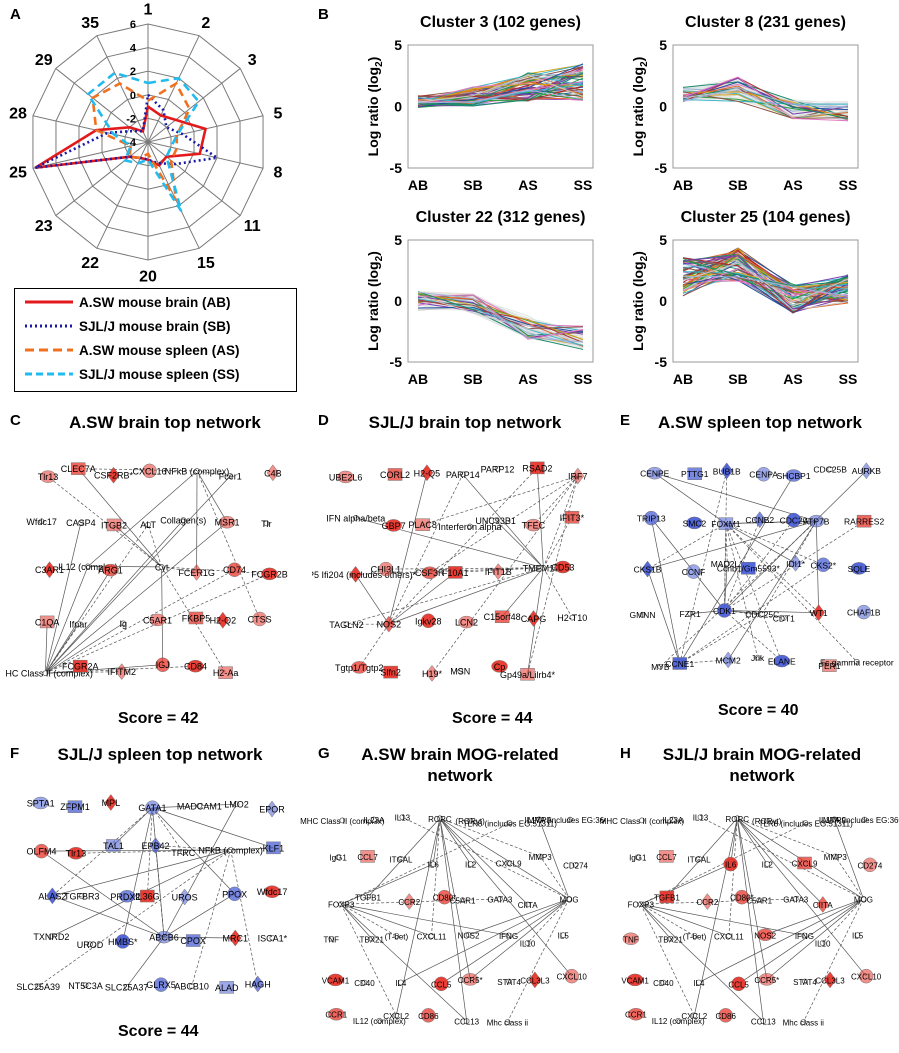 Image resolution: width=899 pixels, height=1053 pixels. Describe the element at coordinates (575, 865) in the screenshot. I see `network-node-label: CD274` at that location.